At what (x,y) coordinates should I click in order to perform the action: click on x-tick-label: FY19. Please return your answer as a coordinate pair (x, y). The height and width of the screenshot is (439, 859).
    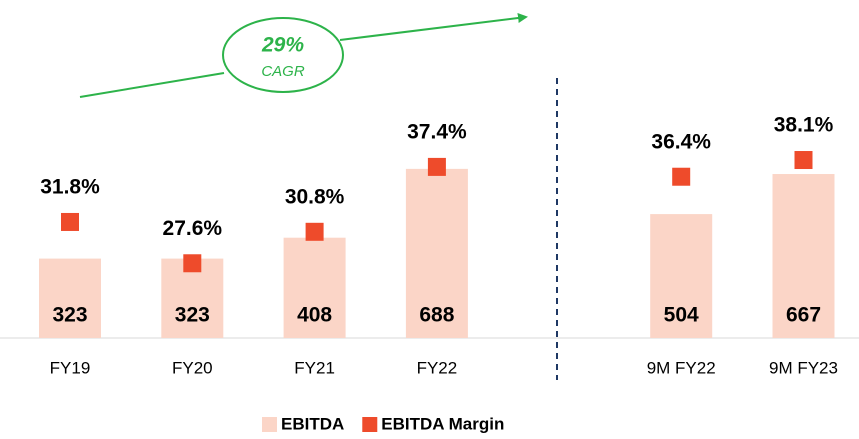
    Looking at the image, I should click on (70, 367).